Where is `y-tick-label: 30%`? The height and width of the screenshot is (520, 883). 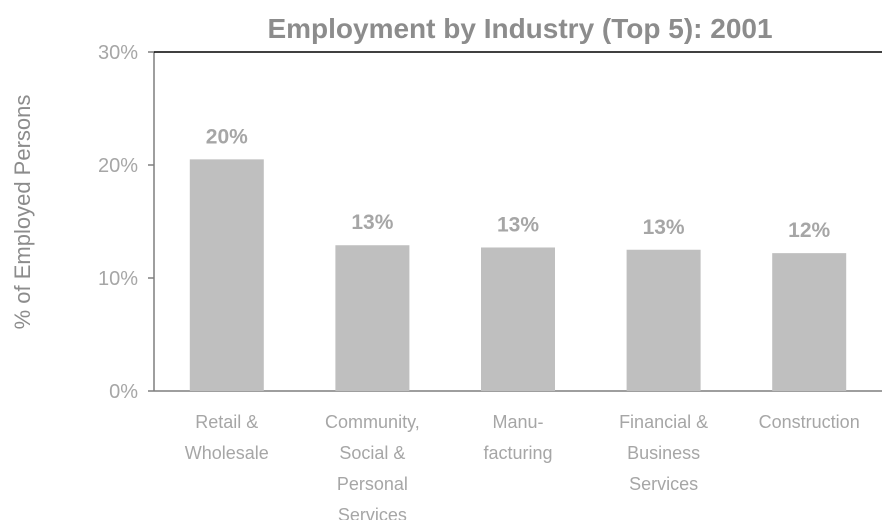 y-tick-label: 30% is located at coordinates (118, 53).